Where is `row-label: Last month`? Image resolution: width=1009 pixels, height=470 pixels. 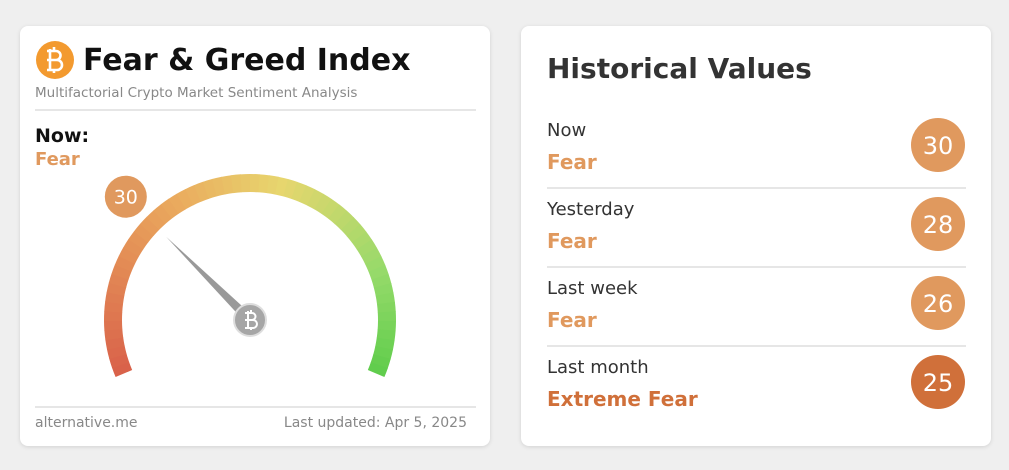
row-label: Last month is located at coordinates (598, 367).